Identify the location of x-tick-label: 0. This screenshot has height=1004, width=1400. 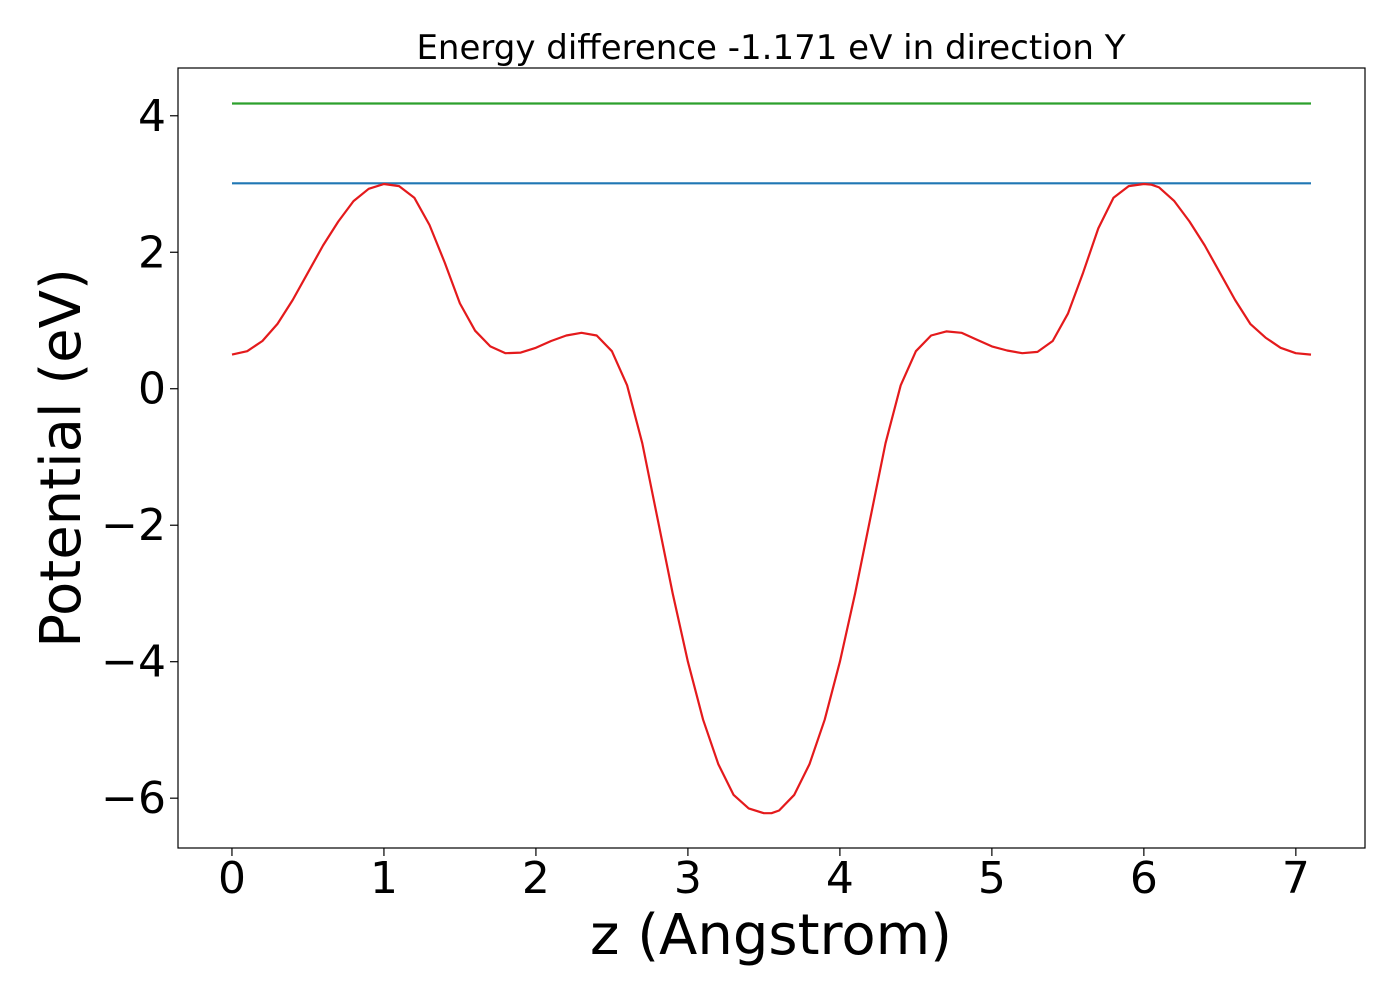
(232, 878).